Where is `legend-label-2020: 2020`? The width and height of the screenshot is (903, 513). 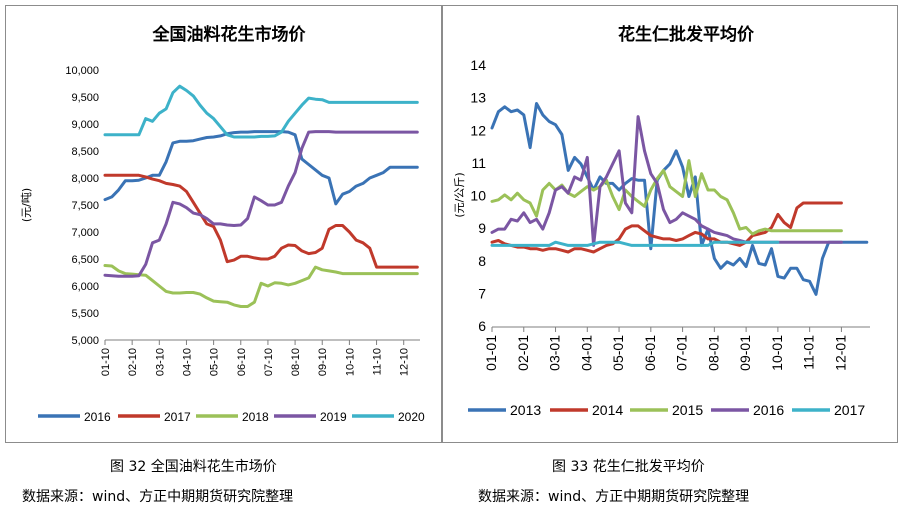 legend-label-2020: 2020 is located at coordinates (411, 417).